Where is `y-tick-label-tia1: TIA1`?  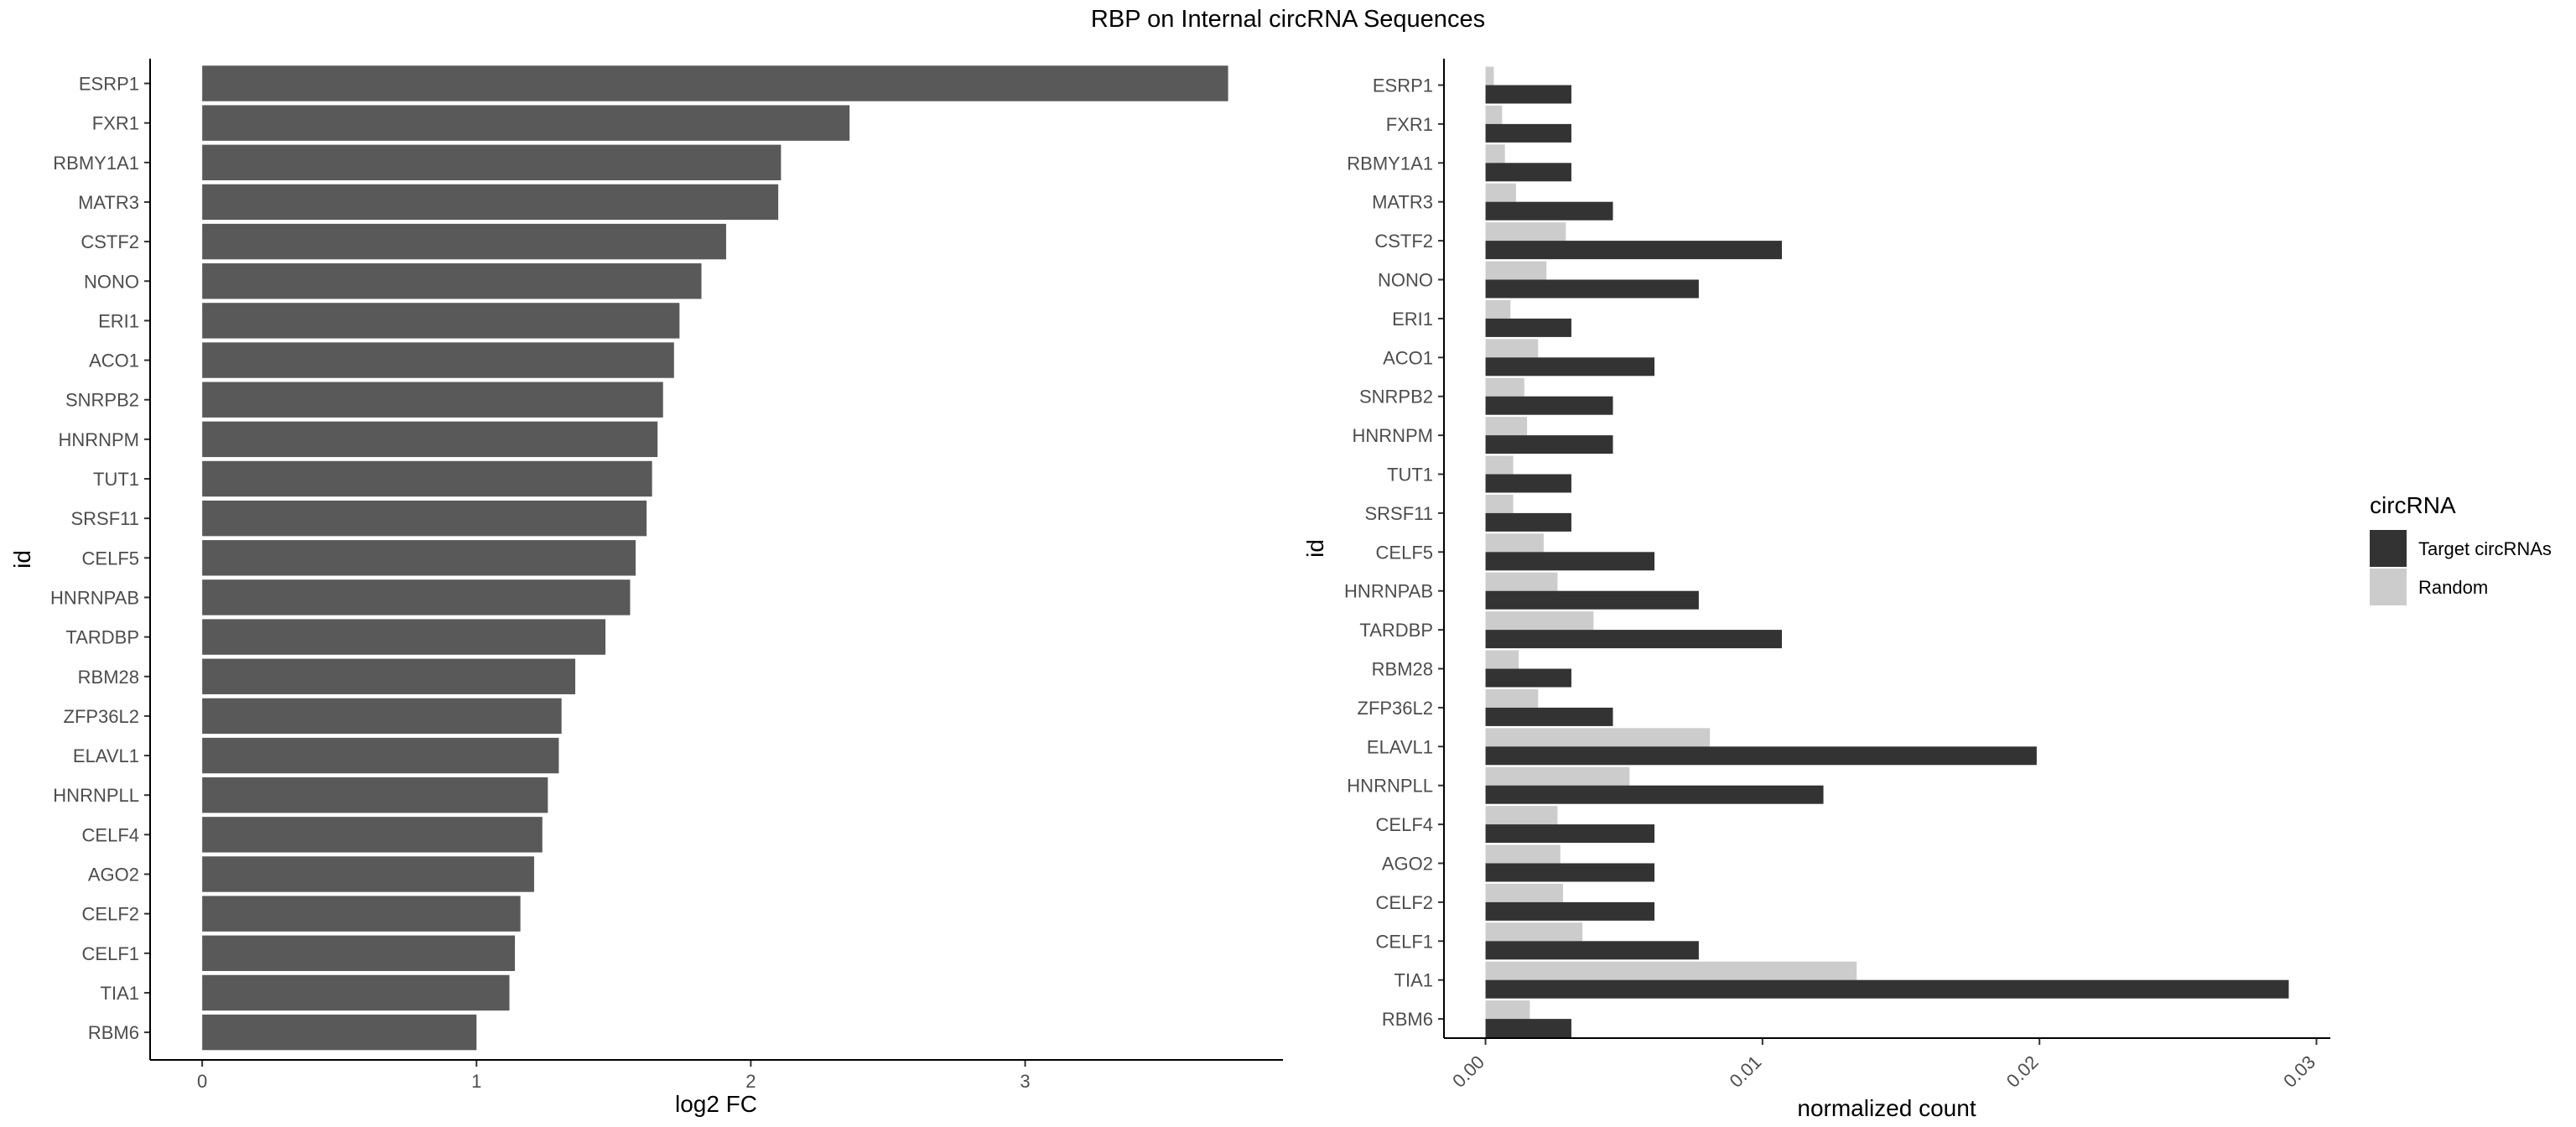
y-tick-label-tia1: TIA1 is located at coordinates (1413, 981).